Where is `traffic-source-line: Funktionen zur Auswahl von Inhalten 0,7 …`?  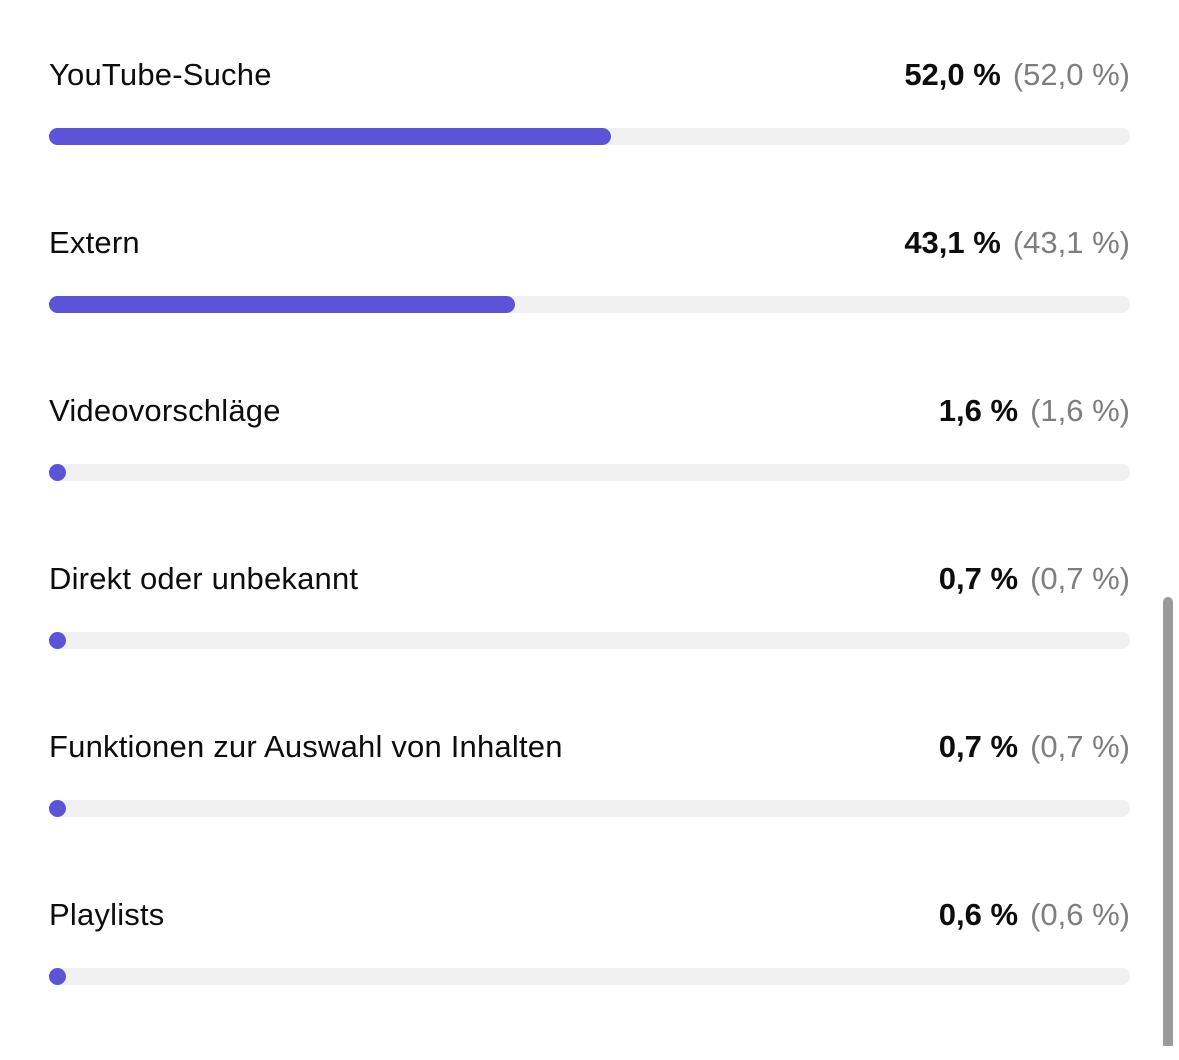 traffic-source-line: Funktionen zur Auswahl von Inhalten 0,7 … is located at coordinates (589, 747).